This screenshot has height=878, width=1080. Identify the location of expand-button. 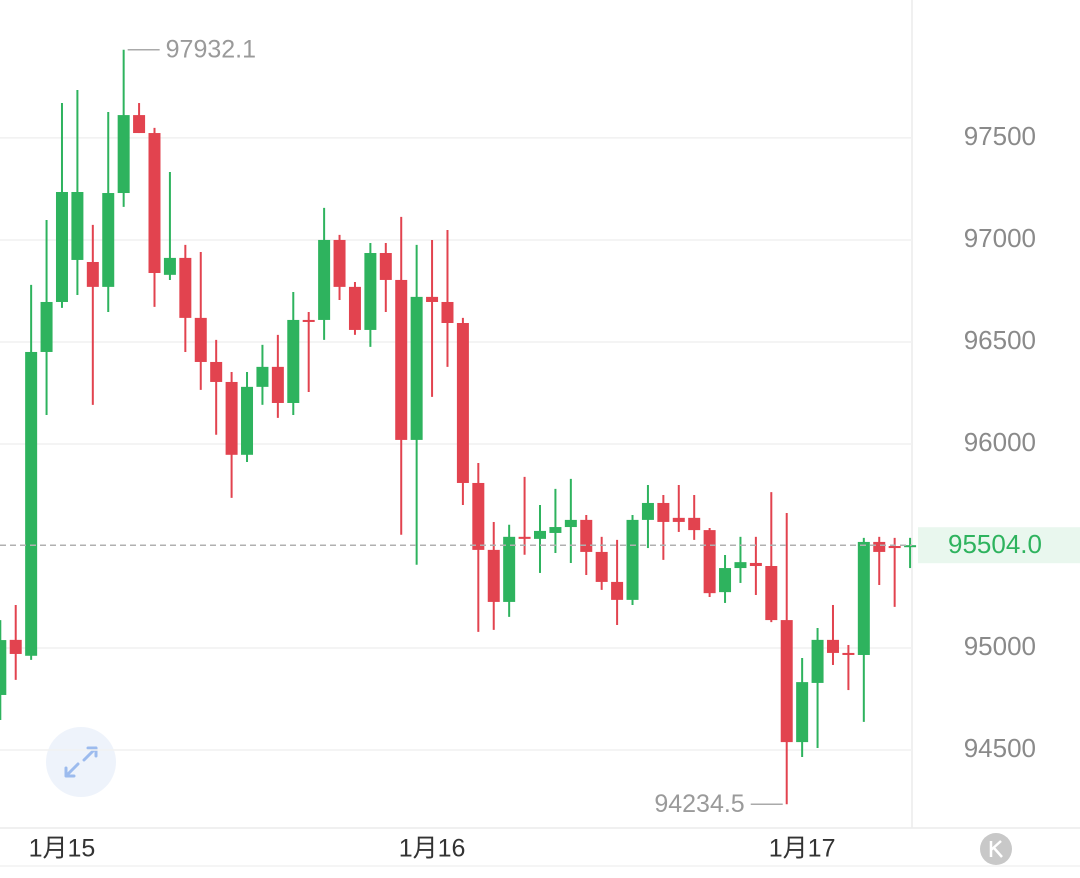
(81, 762).